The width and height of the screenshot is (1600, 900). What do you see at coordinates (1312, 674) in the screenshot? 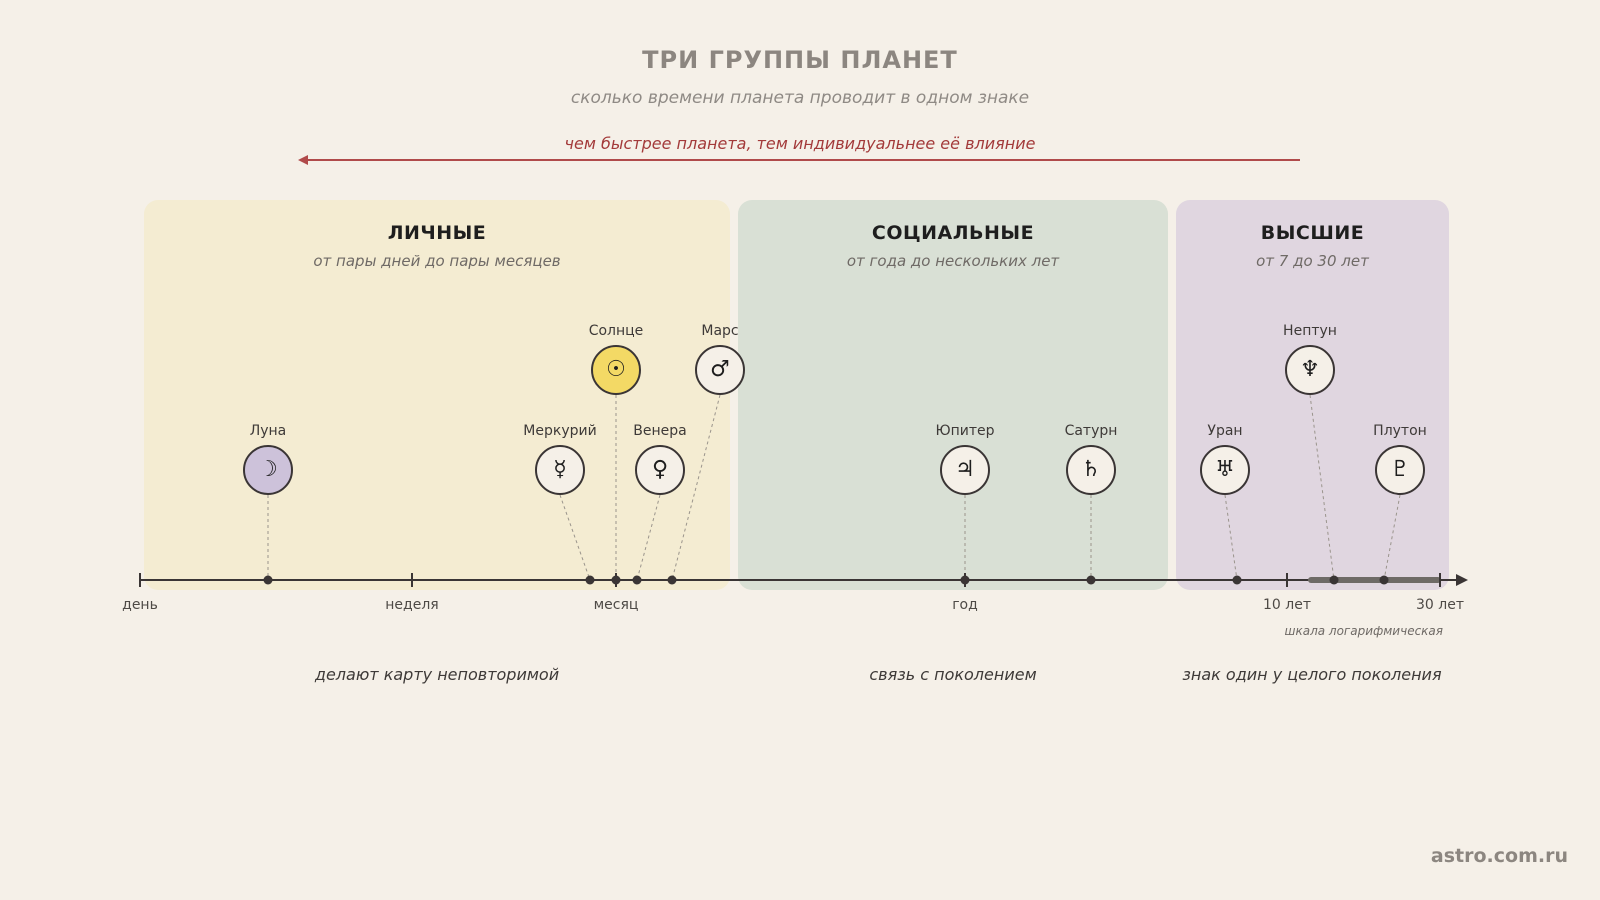
I see `group-note-higher: знак один у целого поколения` at bounding box center [1312, 674].